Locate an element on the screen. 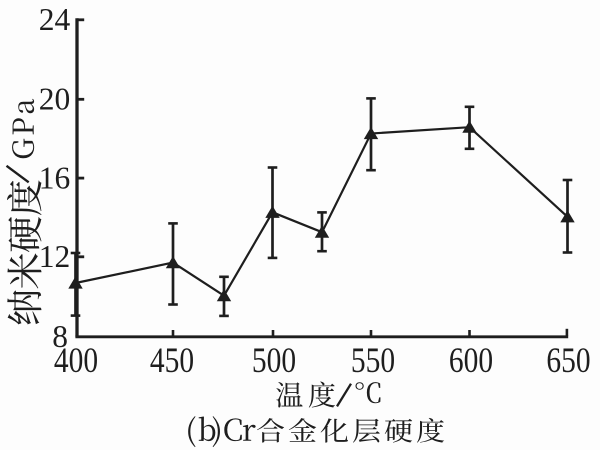 This screenshot has width=600, height=450. svg-text: 12 is located at coordinates (55, 256).